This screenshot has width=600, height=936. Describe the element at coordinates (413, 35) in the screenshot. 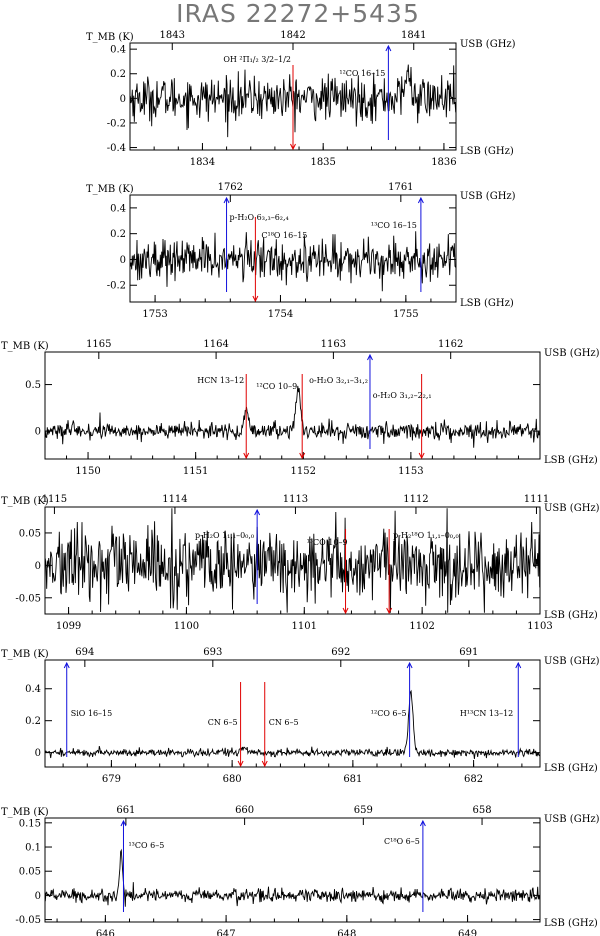

I see `usb-tick-label: 1841` at that location.